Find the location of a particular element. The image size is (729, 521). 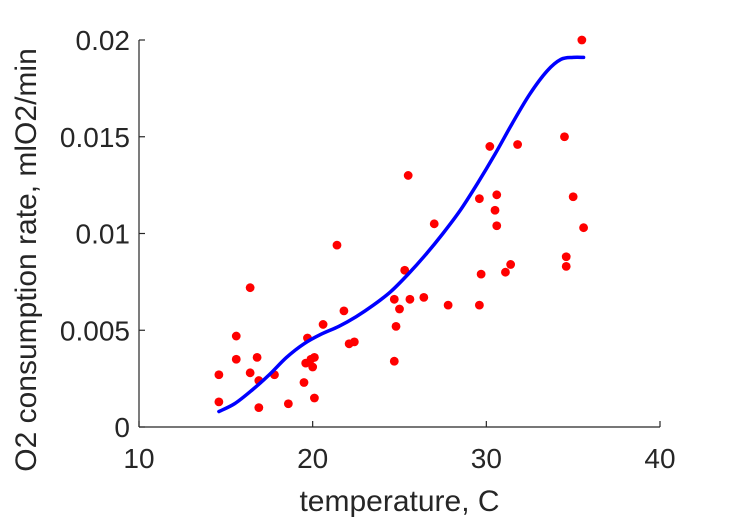

x-axis-label: temperature, C is located at coordinates (399, 501).